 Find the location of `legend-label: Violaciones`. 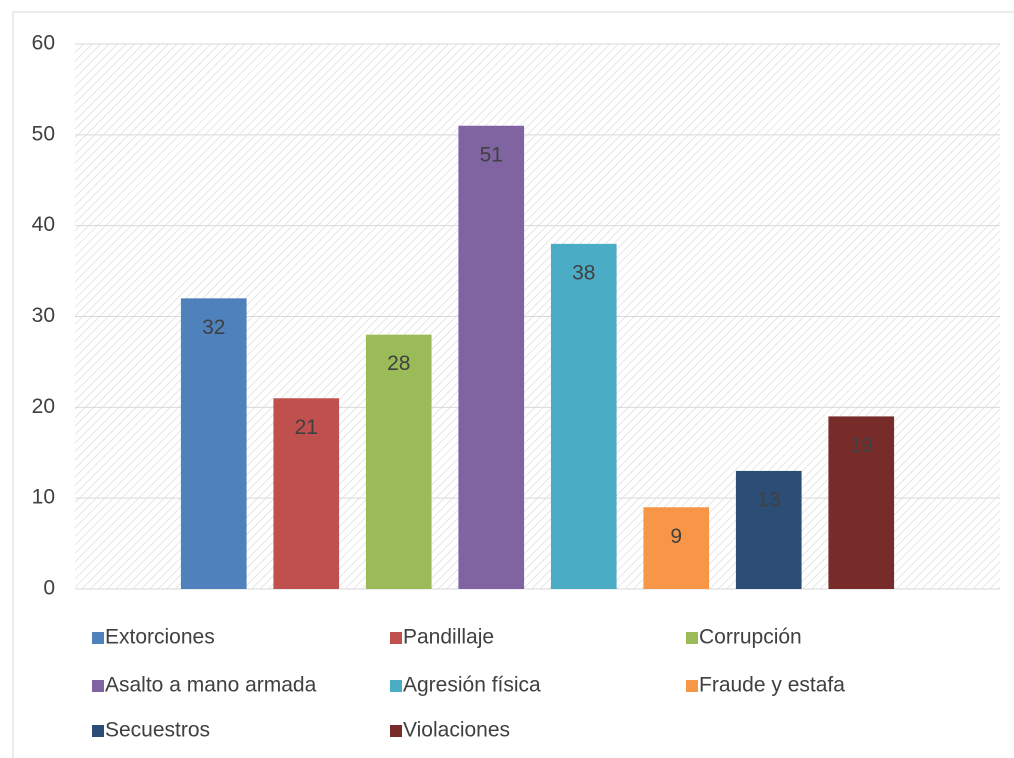

legend-label: Violaciones is located at coordinates (456, 730).